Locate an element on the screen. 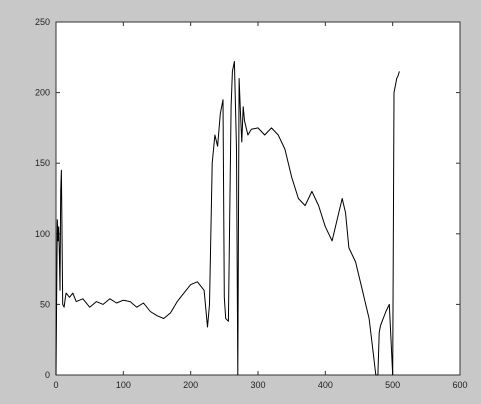 The width and height of the screenshot is (481, 404). x-tick-label: 300 is located at coordinates (257, 385).